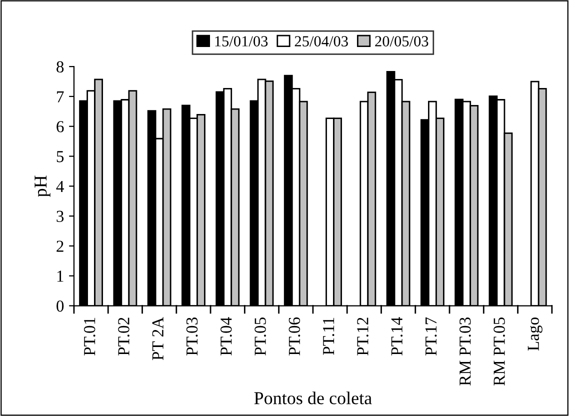 Image resolution: width=569 pixels, height=416 pixels. What do you see at coordinates (158, 338) in the screenshot?
I see `x-tick-label: PT 2A` at bounding box center [158, 338].